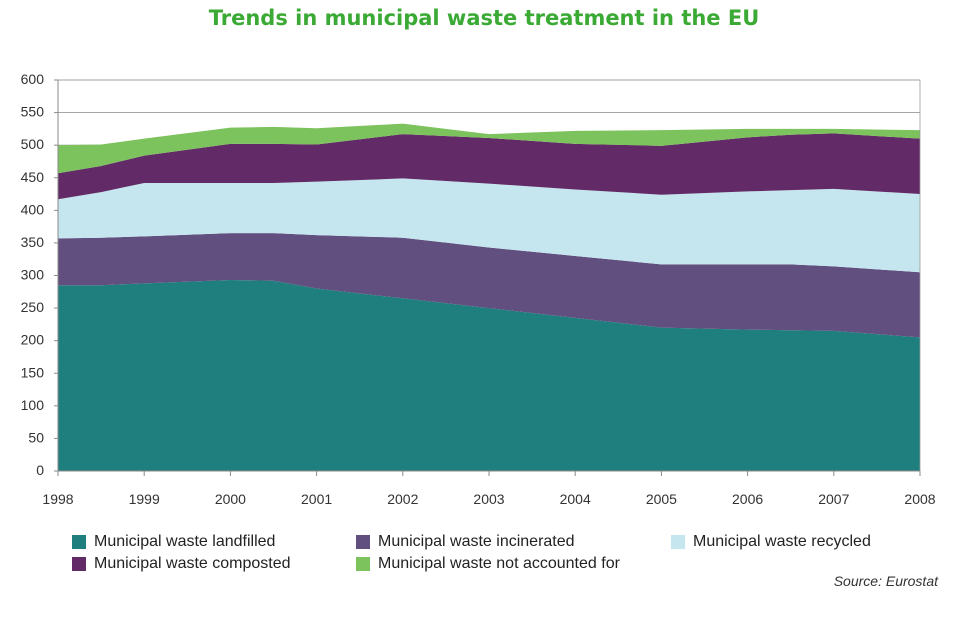  Describe the element at coordinates (782, 541) in the screenshot. I see `legend-label-recycled: Municipal waste recycled` at that location.